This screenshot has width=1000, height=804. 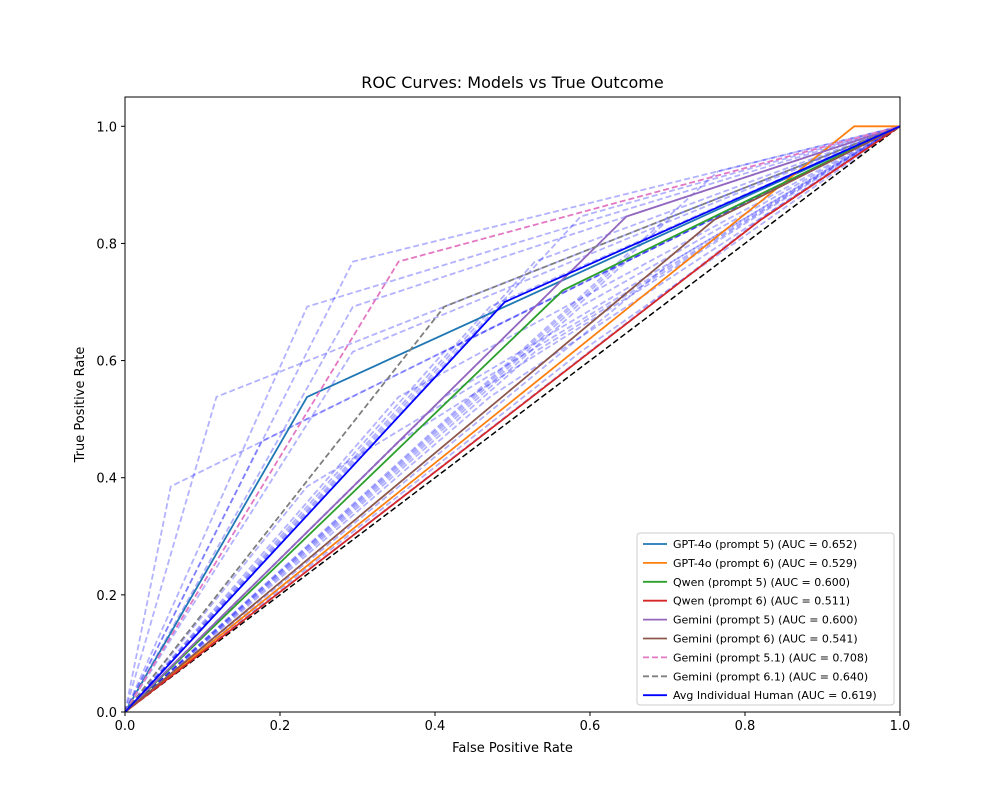 What do you see at coordinates (590, 726) in the screenshot?
I see `x-tick-label: 0.6` at bounding box center [590, 726].